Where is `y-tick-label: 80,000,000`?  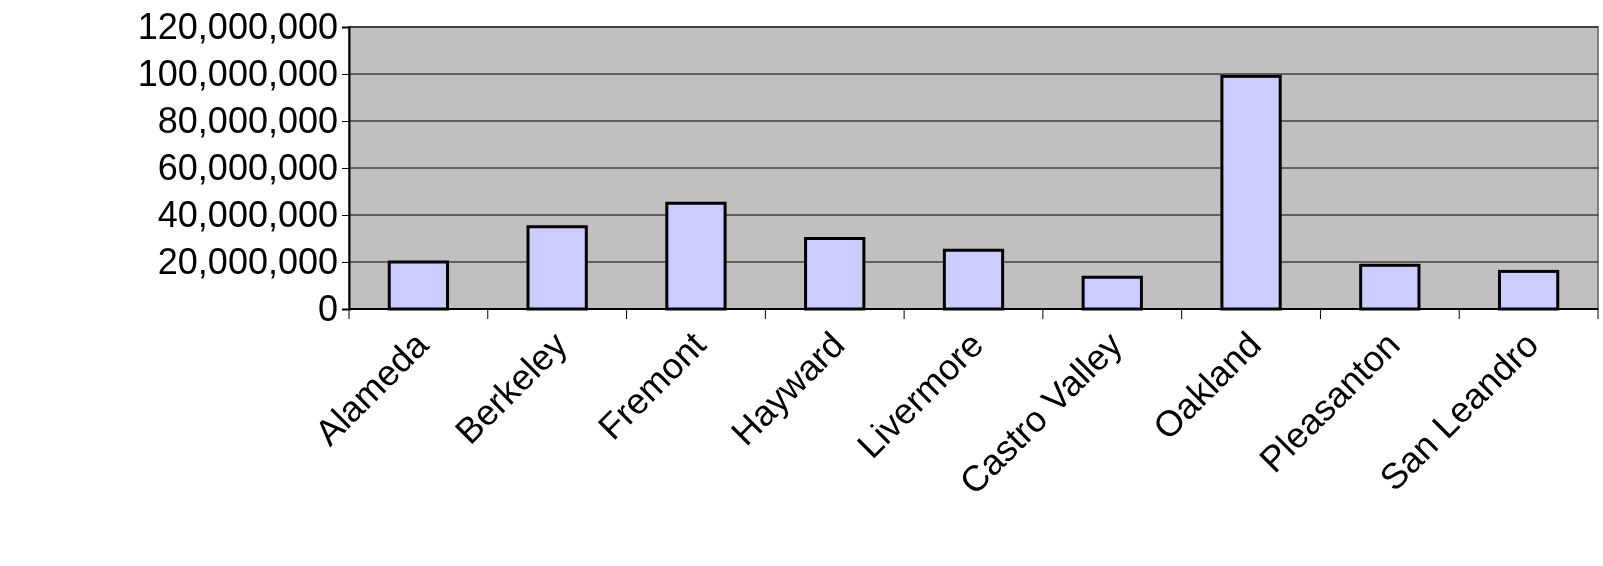
y-tick-label: 80,000,000 is located at coordinates (247, 121).